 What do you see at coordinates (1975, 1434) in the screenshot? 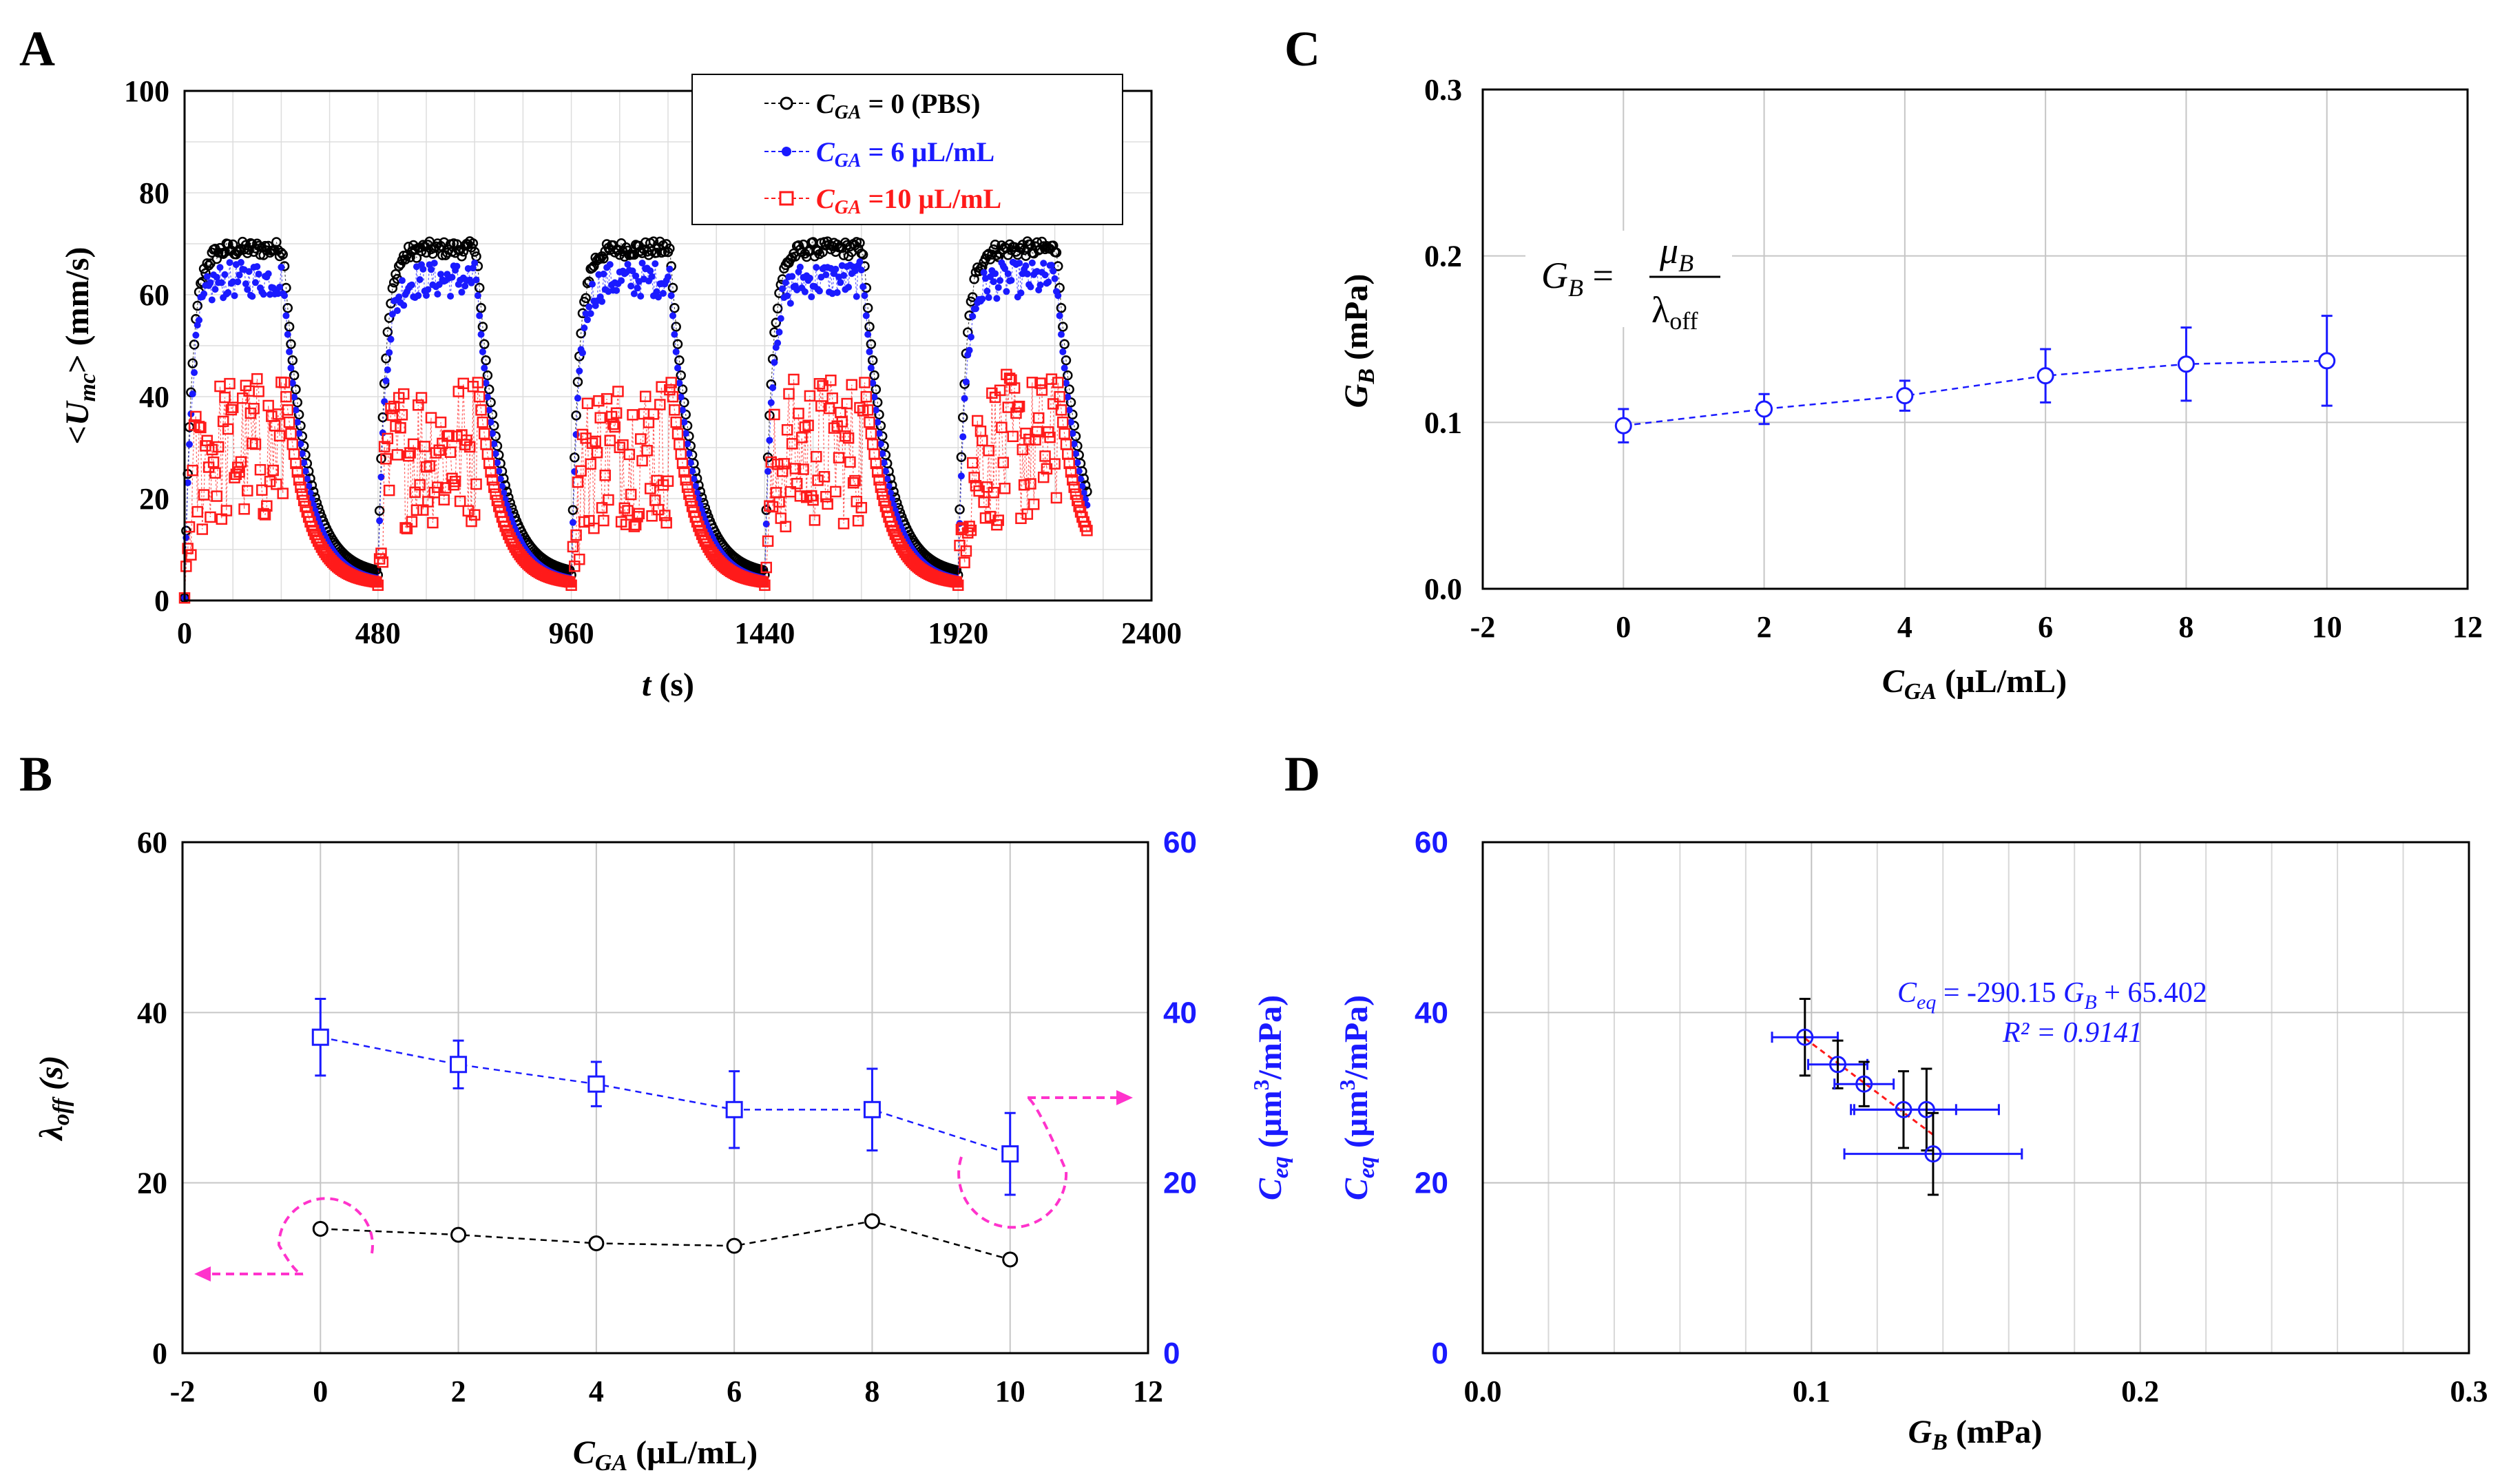
I see `x-axis-label-d: GB (mPa)` at bounding box center [1975, 1434].